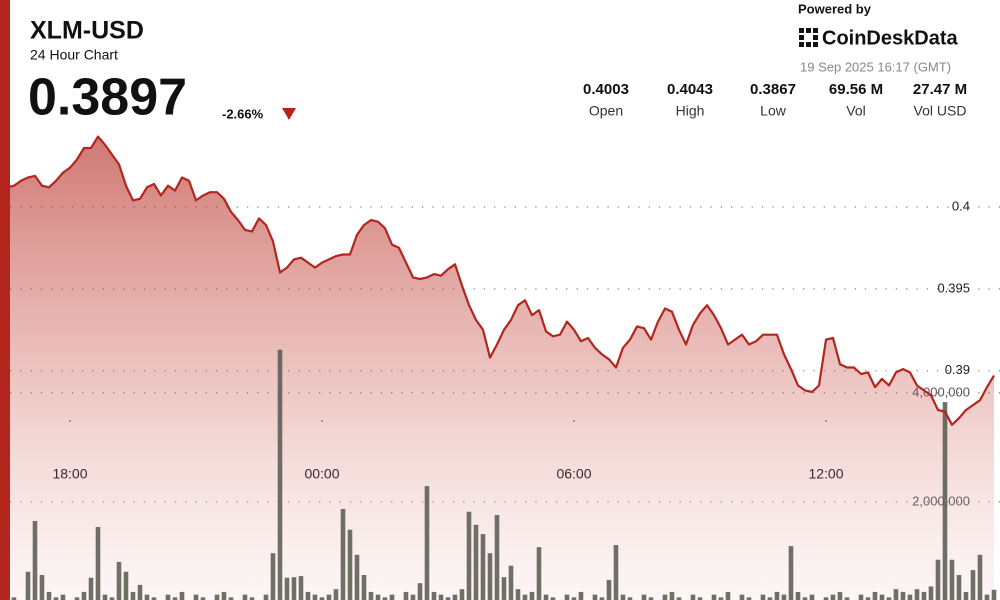 The height and width of the screenshot is (600, 1000). I want to click on change: -2.66%, so click(243, 113).